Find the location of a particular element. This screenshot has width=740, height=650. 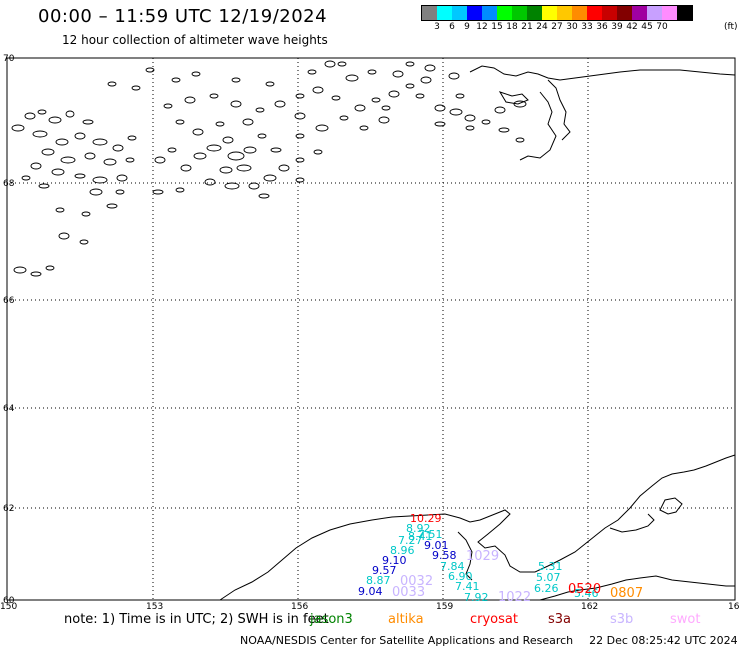

pass-time-label: 0032 is located at coordinates (416, 581).